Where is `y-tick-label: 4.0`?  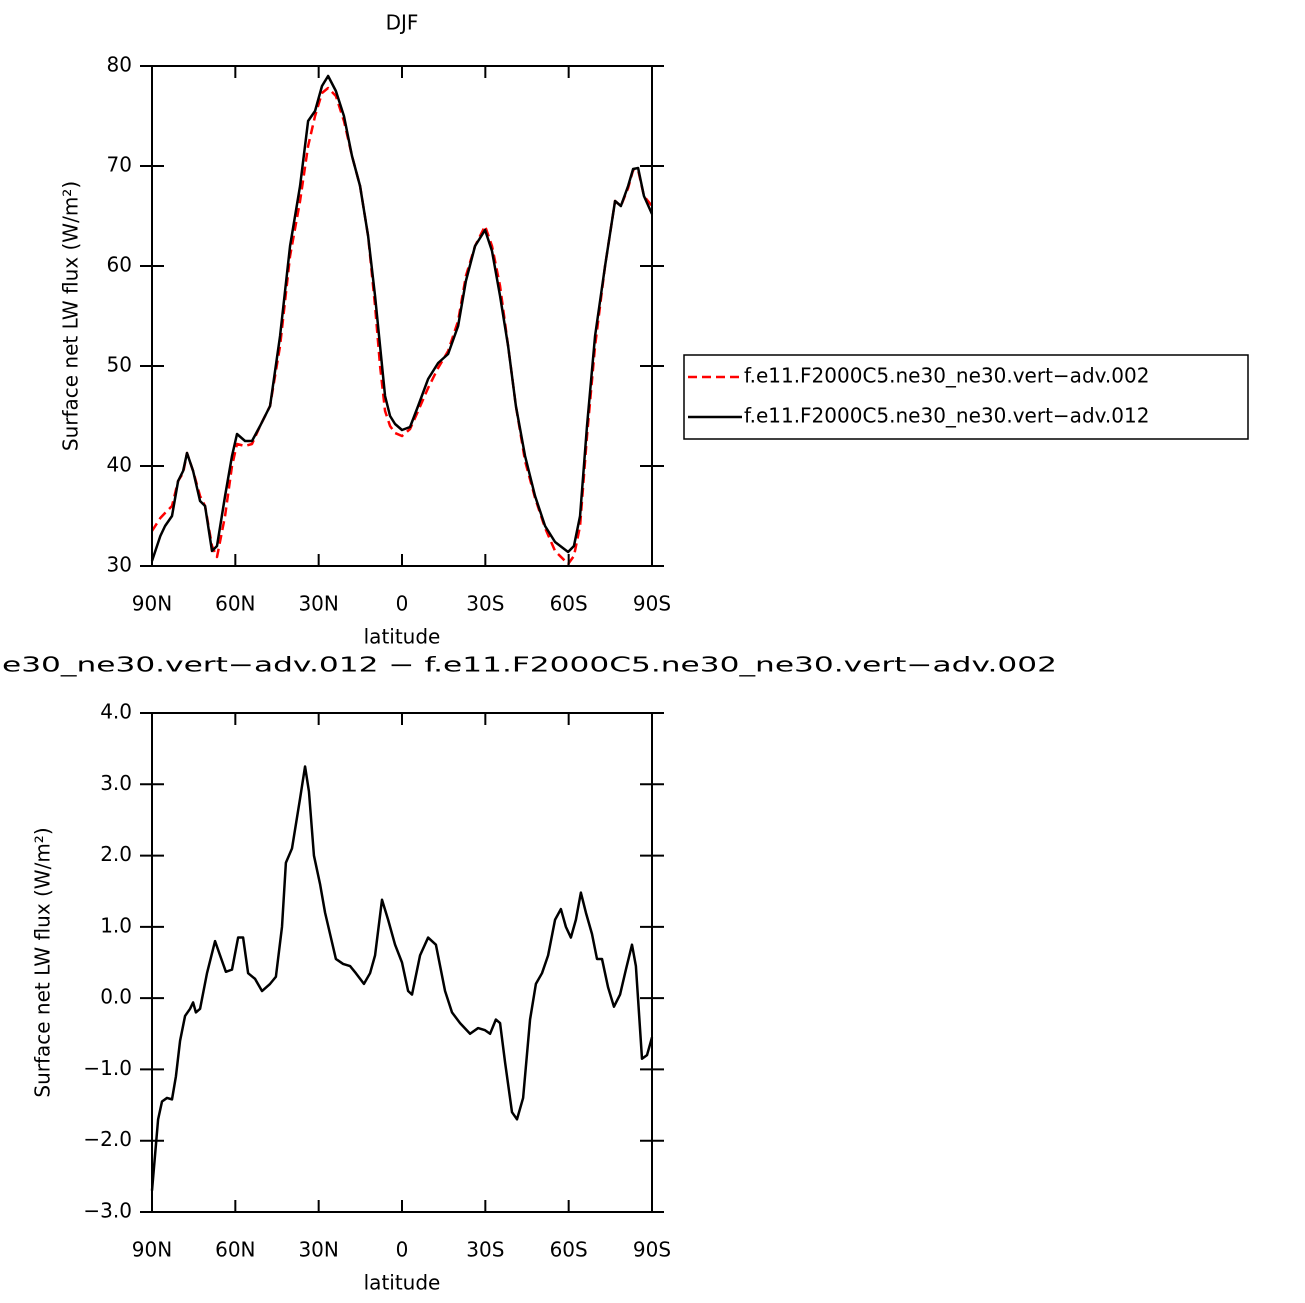
y-tick-label: 4.0 is located at coordinates (116, 712).